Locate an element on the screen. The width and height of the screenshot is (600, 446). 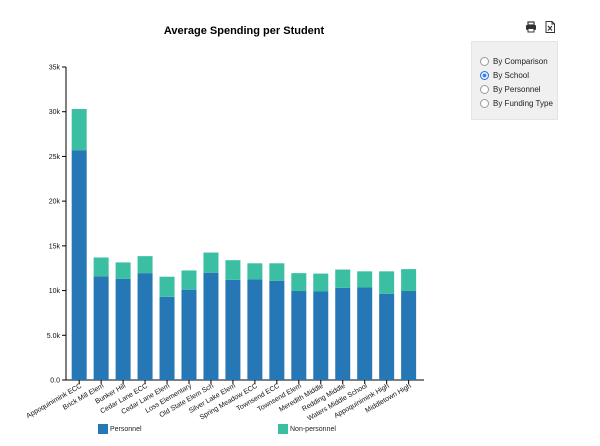
option-label: By Funding Type is located at coordinates (523, 103).